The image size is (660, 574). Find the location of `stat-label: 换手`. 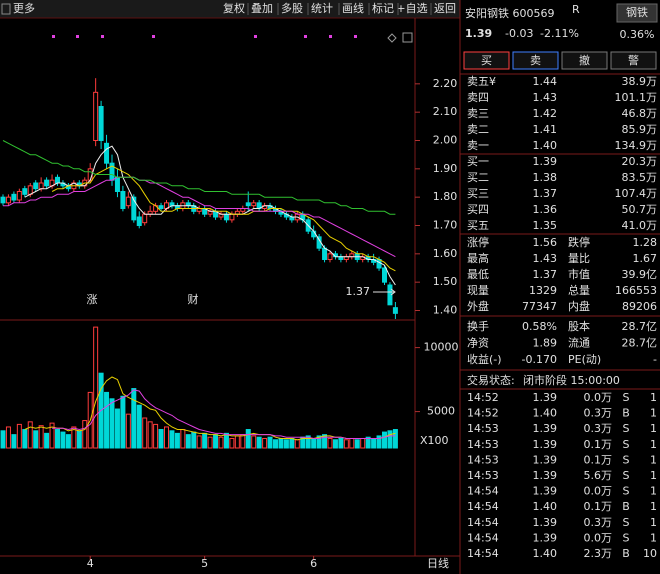

stat-label: 换手 is located at coordinates (478, 326).